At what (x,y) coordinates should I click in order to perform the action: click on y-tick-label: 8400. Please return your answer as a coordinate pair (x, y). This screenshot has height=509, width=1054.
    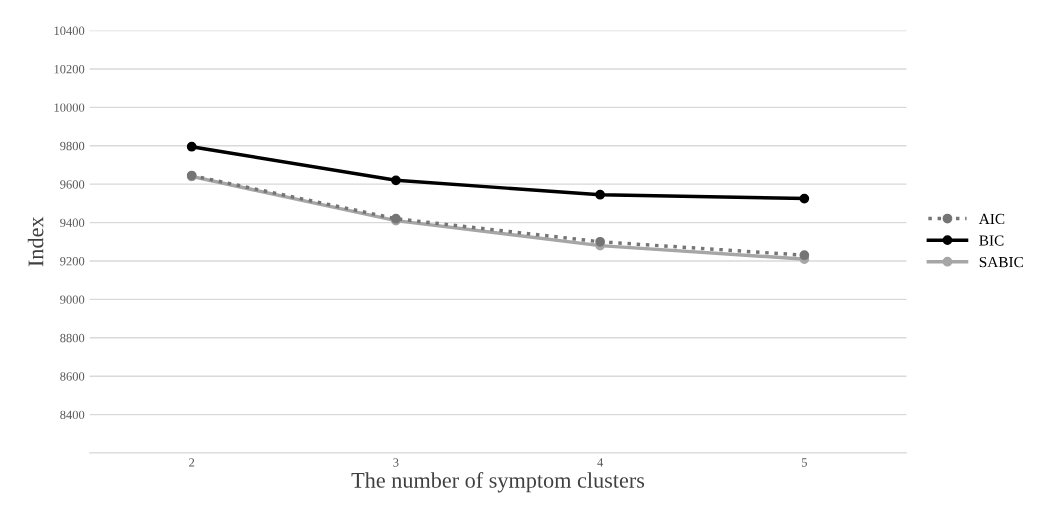
    Looking at the image, I should click on (72, 415).